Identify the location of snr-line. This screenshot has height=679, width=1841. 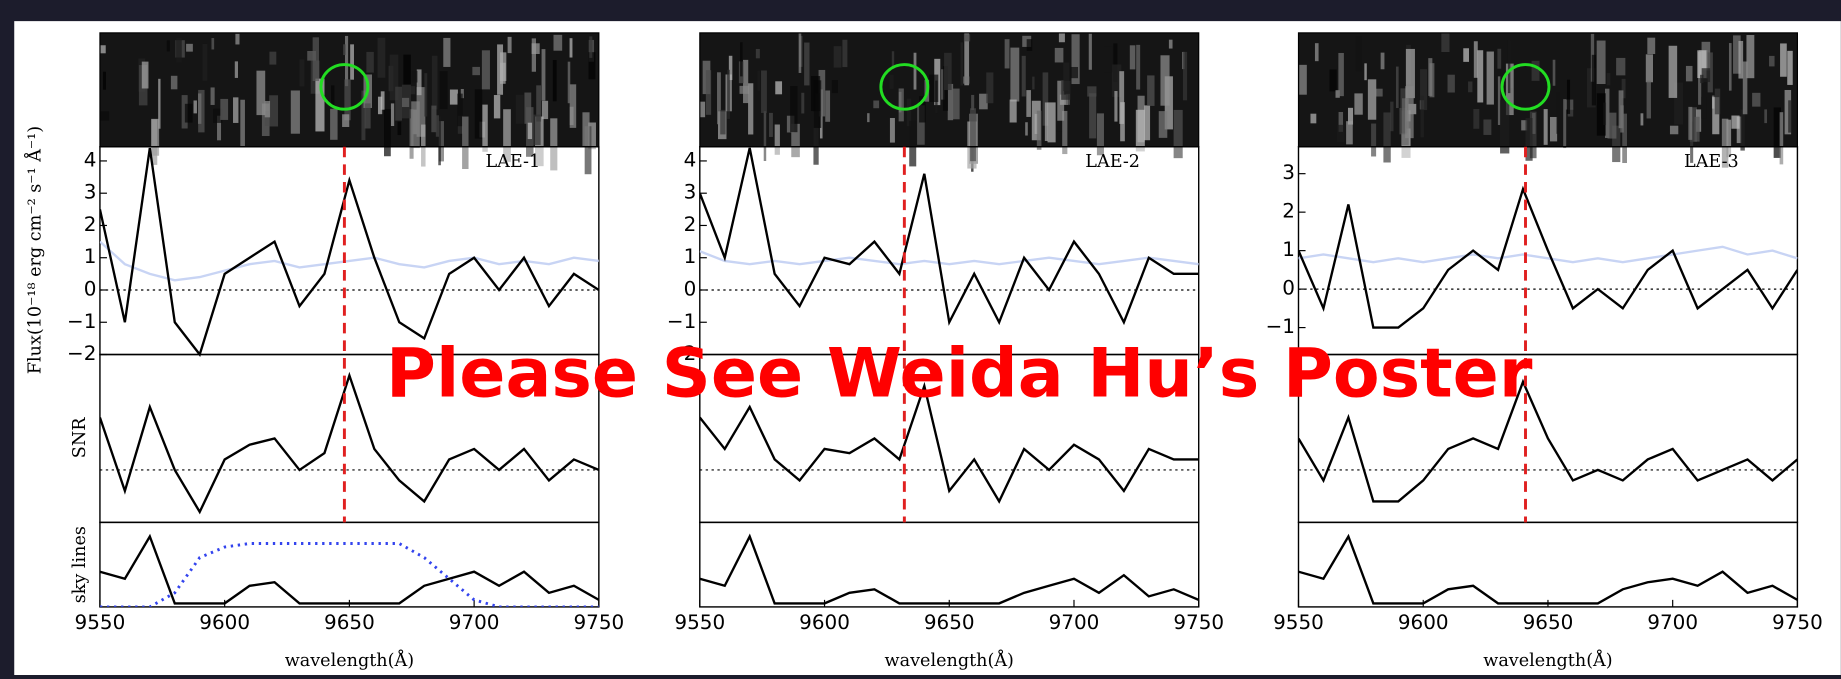
(349, 443).